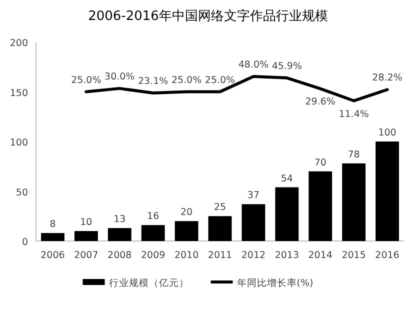  Describe the element at coordinates (253, 196) in the screenshot. I see `data-label: 37` at that location.